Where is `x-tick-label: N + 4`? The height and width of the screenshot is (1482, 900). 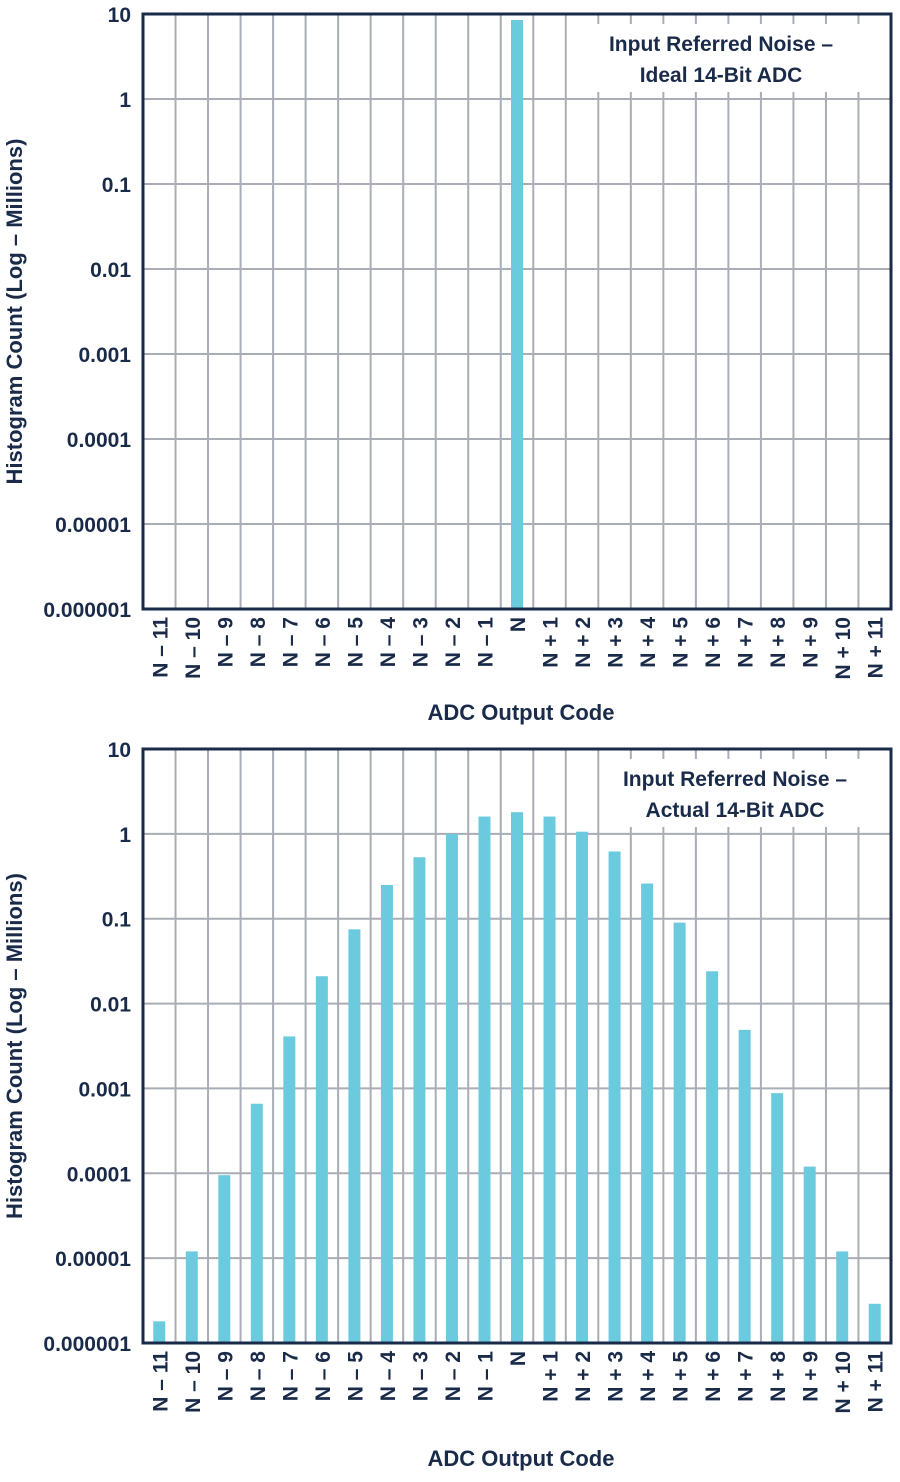
x-tick-label: N + 4 is located at coordinates (648, 1376).